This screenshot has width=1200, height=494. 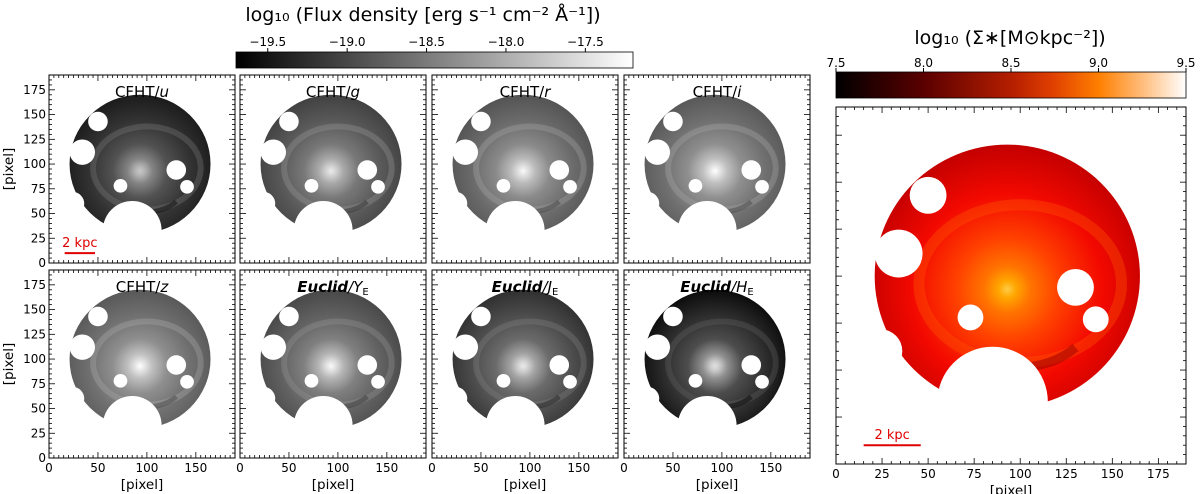 What do you see at coordinates (506, 42) in the screenshot?
I see `colorbar-tick-label: −18.0` at bounding box center [506, 42].